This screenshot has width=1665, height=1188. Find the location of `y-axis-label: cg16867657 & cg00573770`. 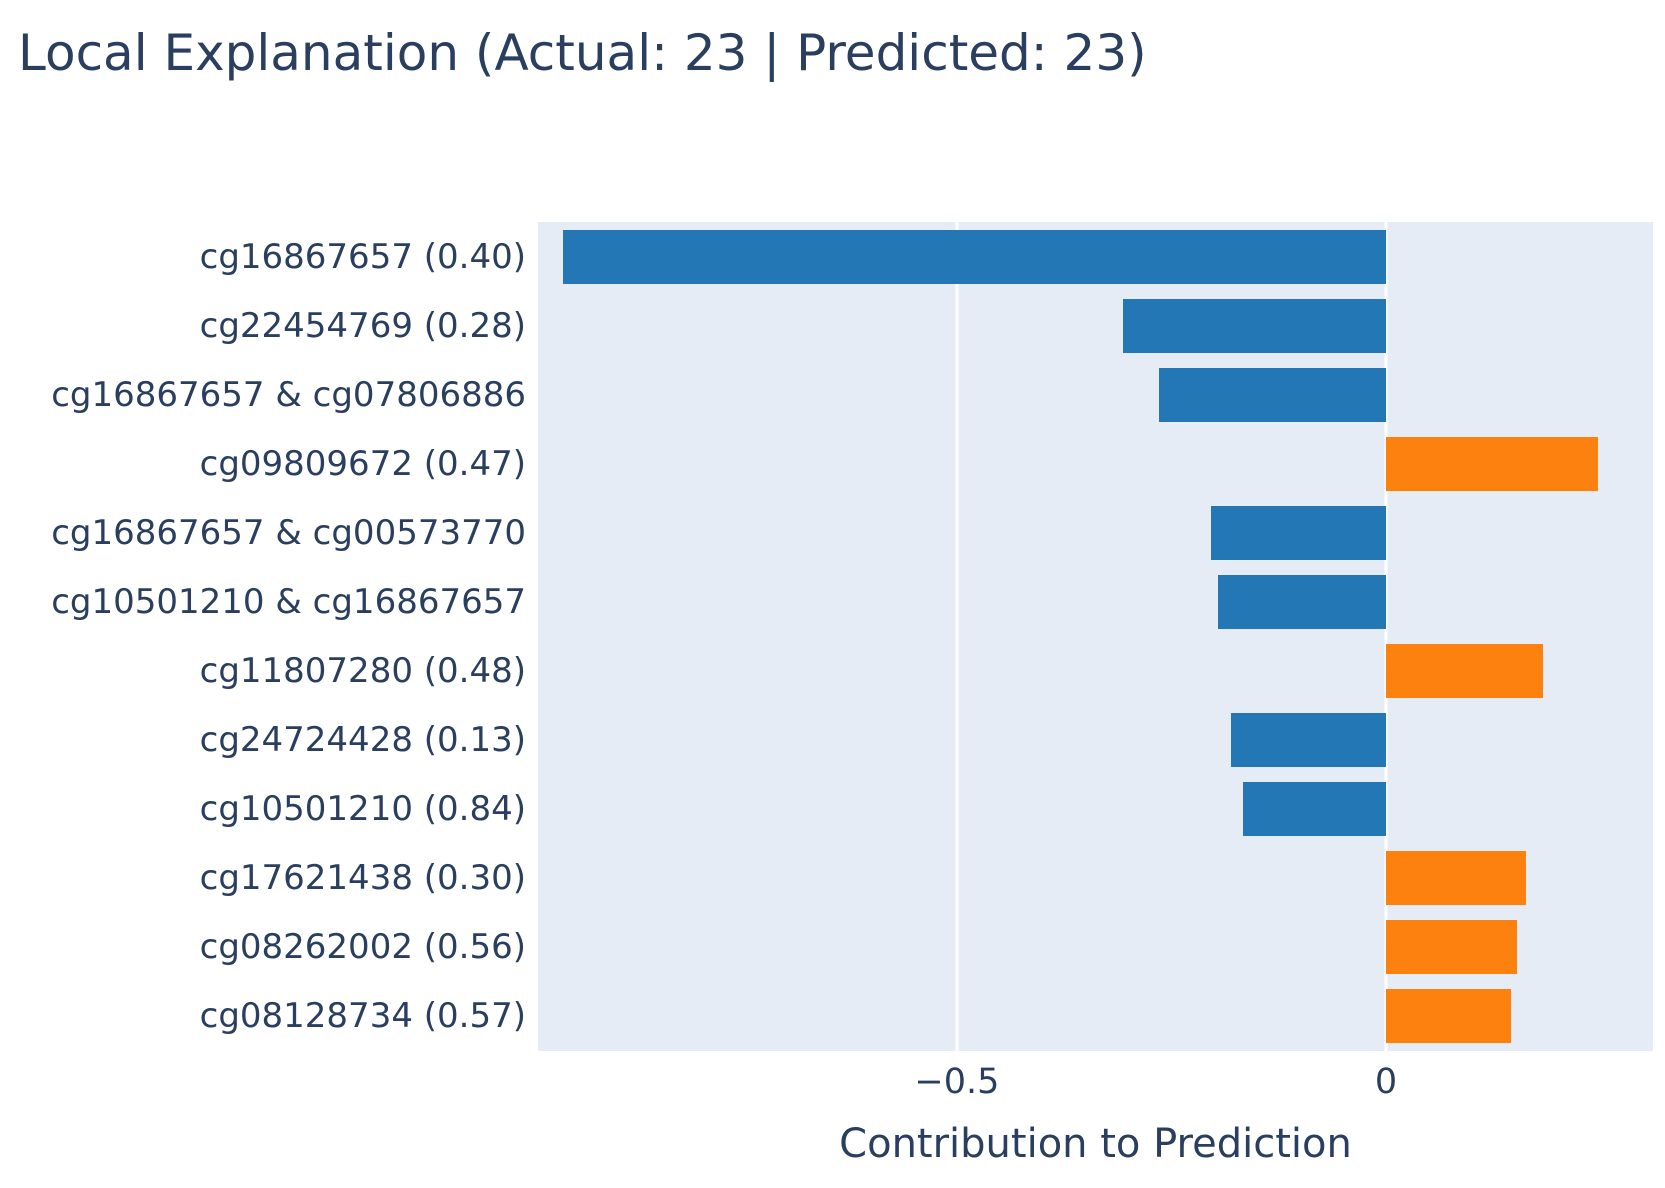

y-axis-label: cg16867657 & cg00573770 is located at coordinates (288, 532).